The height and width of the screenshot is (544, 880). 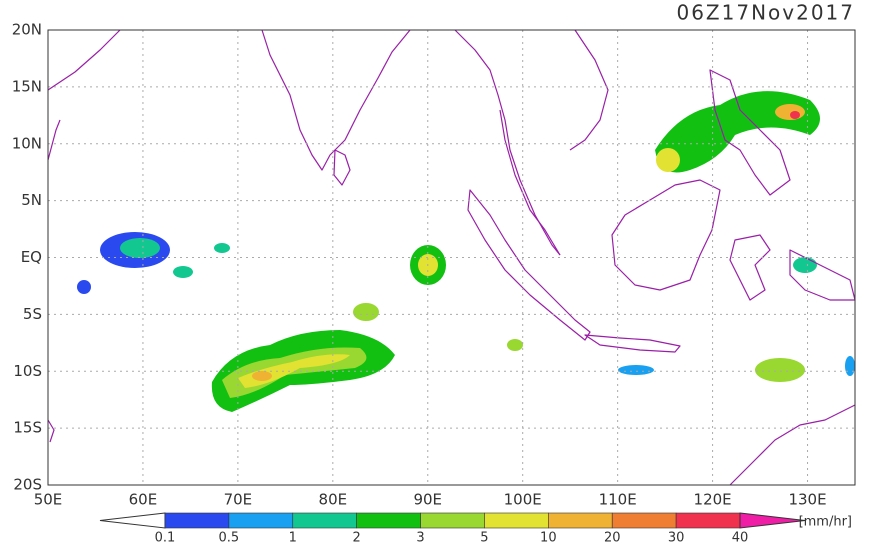 I want to click on colorbar-label: 20, so click(x=612, y=537).